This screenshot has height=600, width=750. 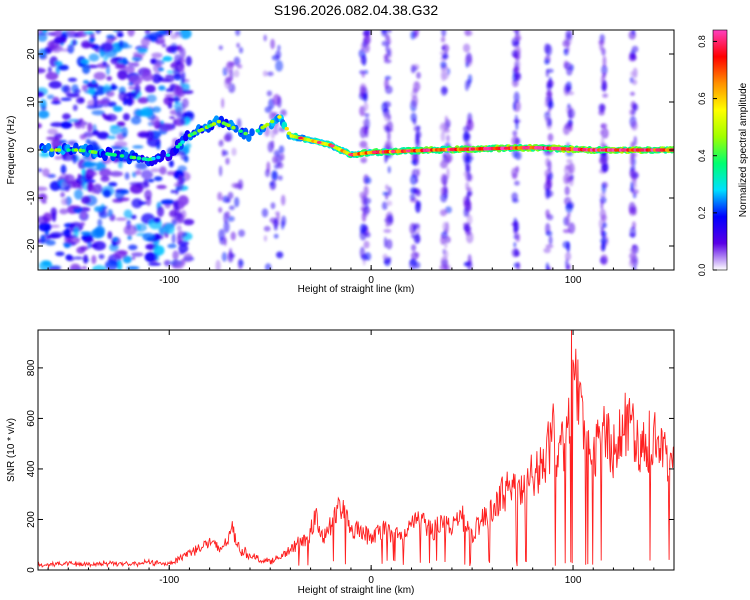 What do you see at coordinates (31, 245) in the screenshot?
I see `y-tick-label: -20` at bounding box center [31, 245].